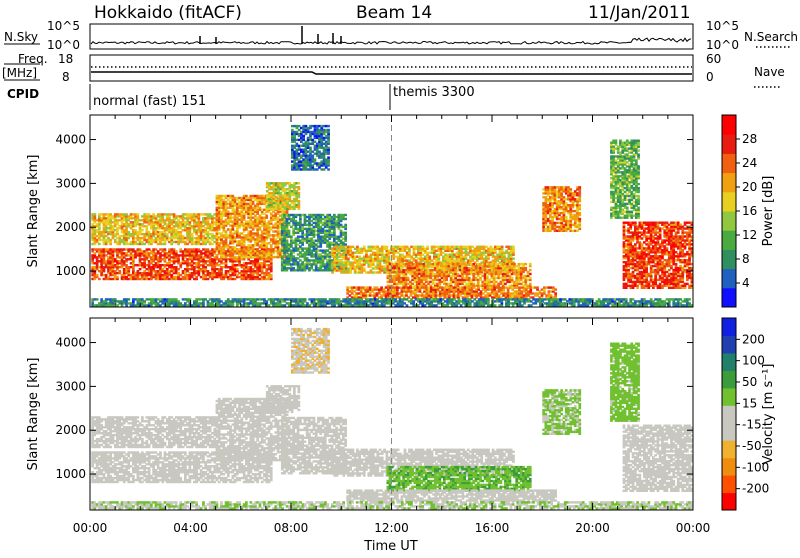 This screenshot has width=800, height=558. I want to click on beam-title: Beam 14, so click(394, 13).